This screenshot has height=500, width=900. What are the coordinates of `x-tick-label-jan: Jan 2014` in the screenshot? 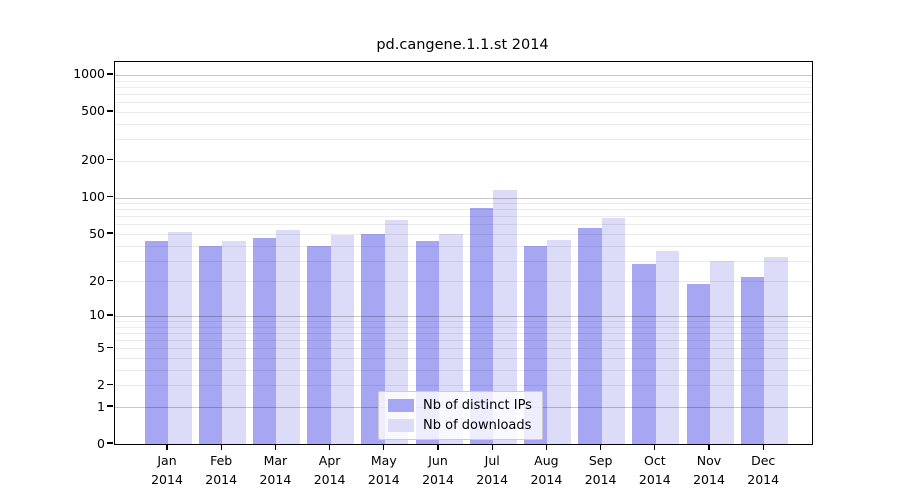 It's located at (167, 470).